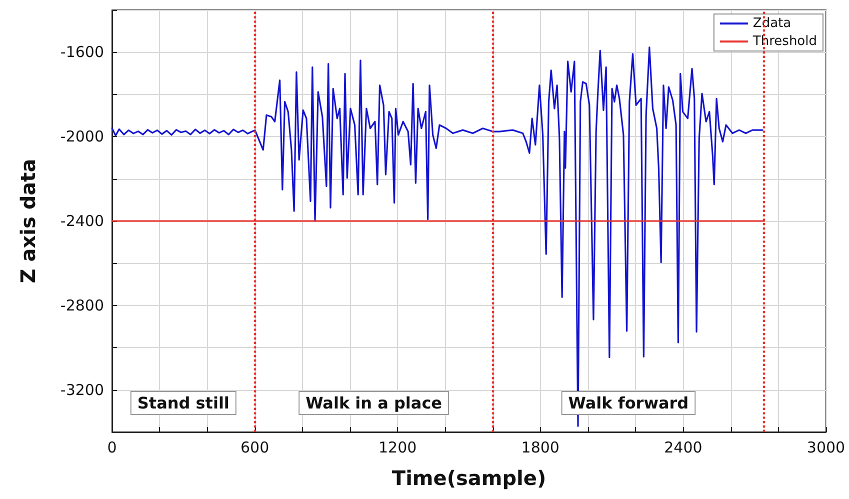 The image size is (849, 499). I want to click on y-tick-label: -2400, so click(82, 221).